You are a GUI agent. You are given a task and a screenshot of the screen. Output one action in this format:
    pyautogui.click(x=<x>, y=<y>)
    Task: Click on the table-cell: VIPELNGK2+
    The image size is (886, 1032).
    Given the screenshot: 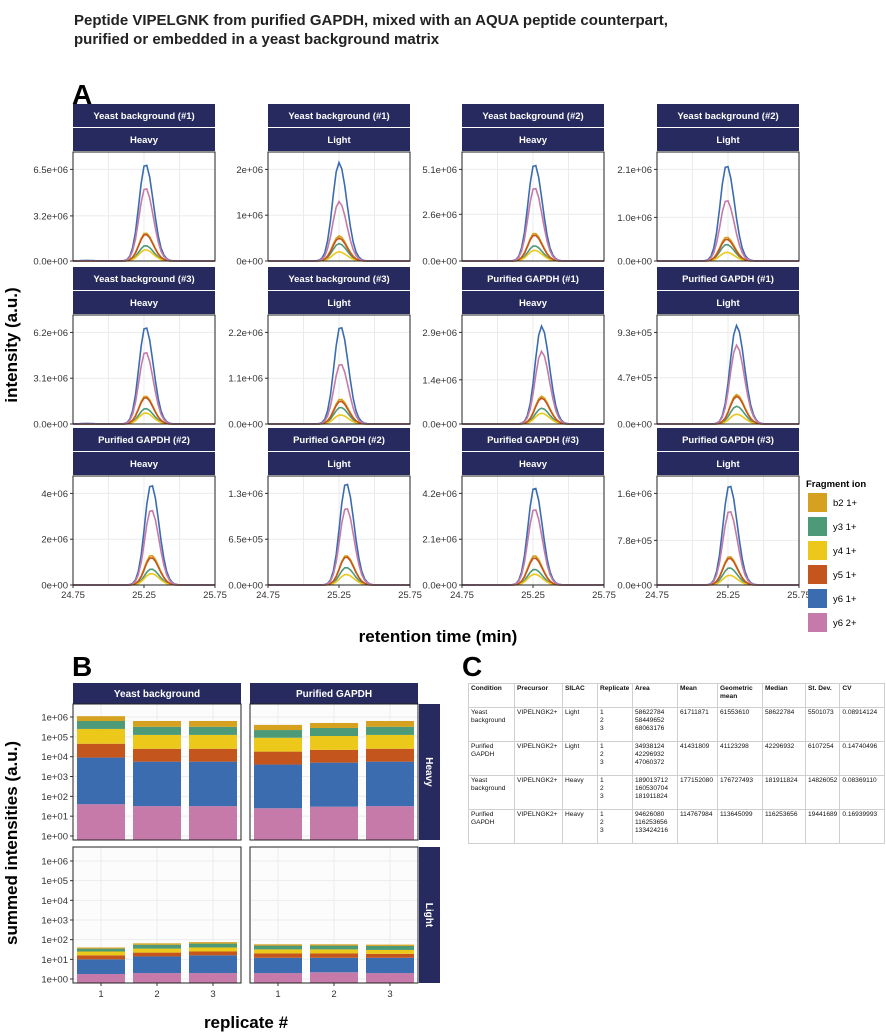 What is the action you would take?
    pyautogui.click(x=538, y=792)
    